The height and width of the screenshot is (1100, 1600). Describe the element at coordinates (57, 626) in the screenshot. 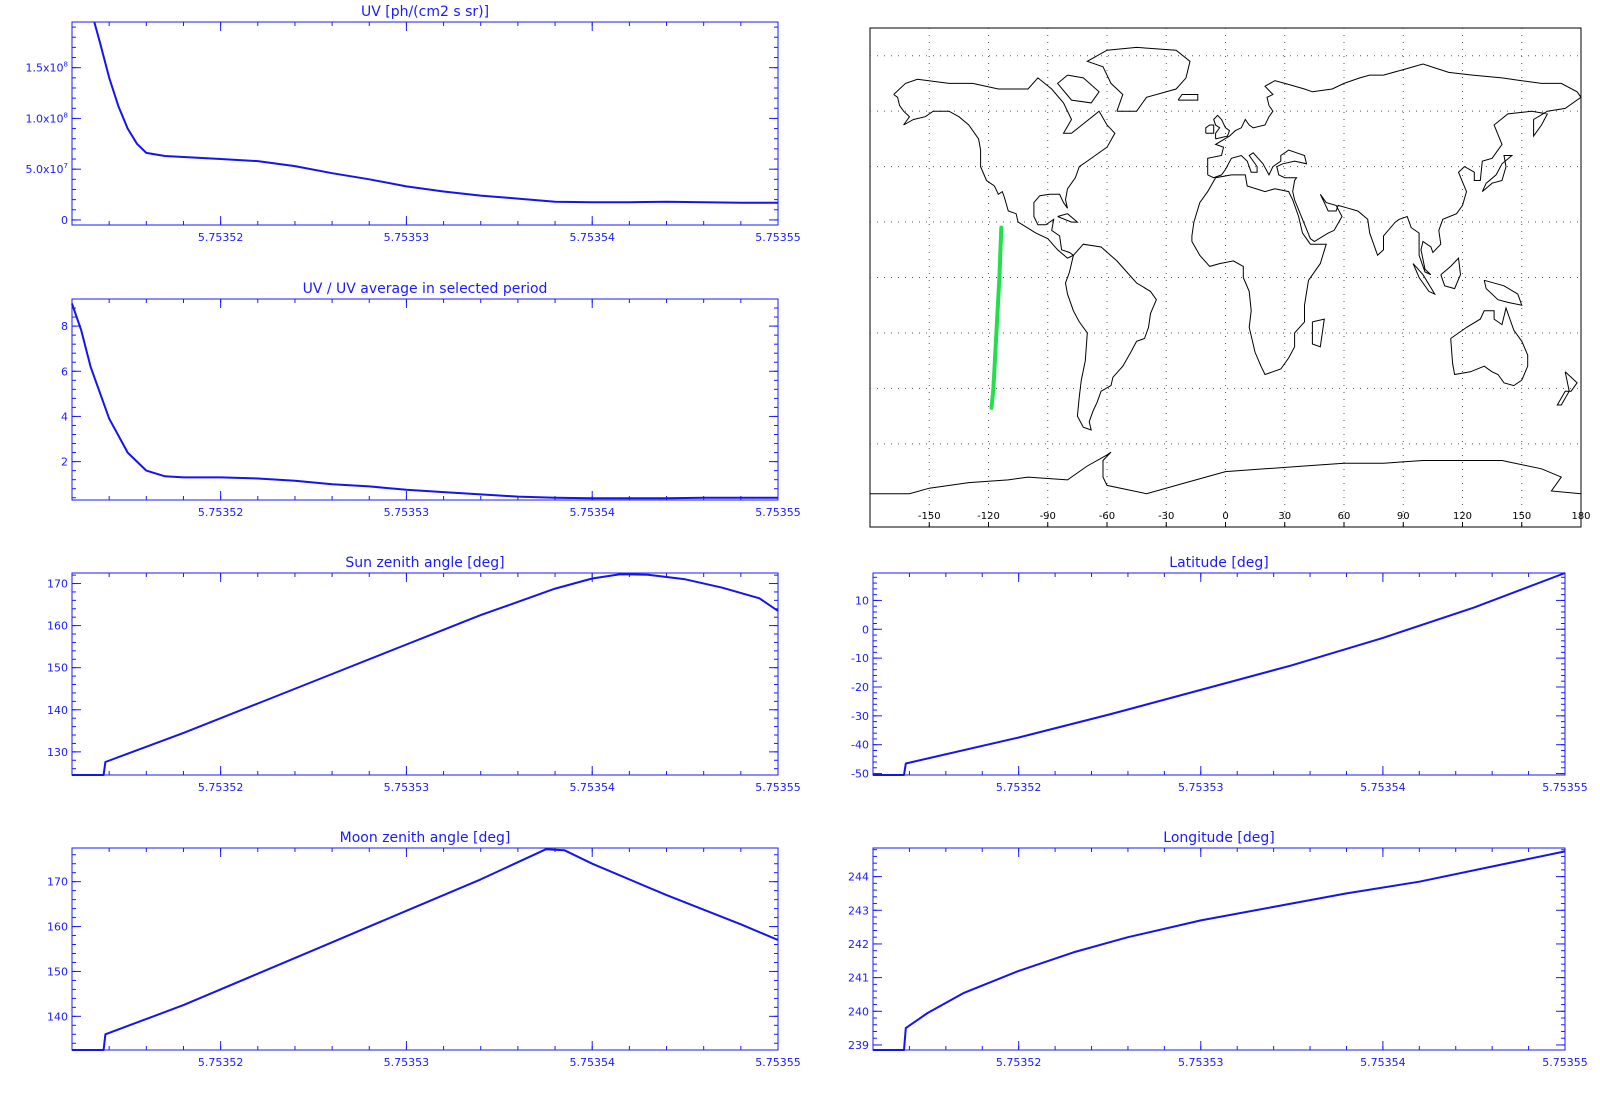

I see `y-tick-label: 160` at that location.